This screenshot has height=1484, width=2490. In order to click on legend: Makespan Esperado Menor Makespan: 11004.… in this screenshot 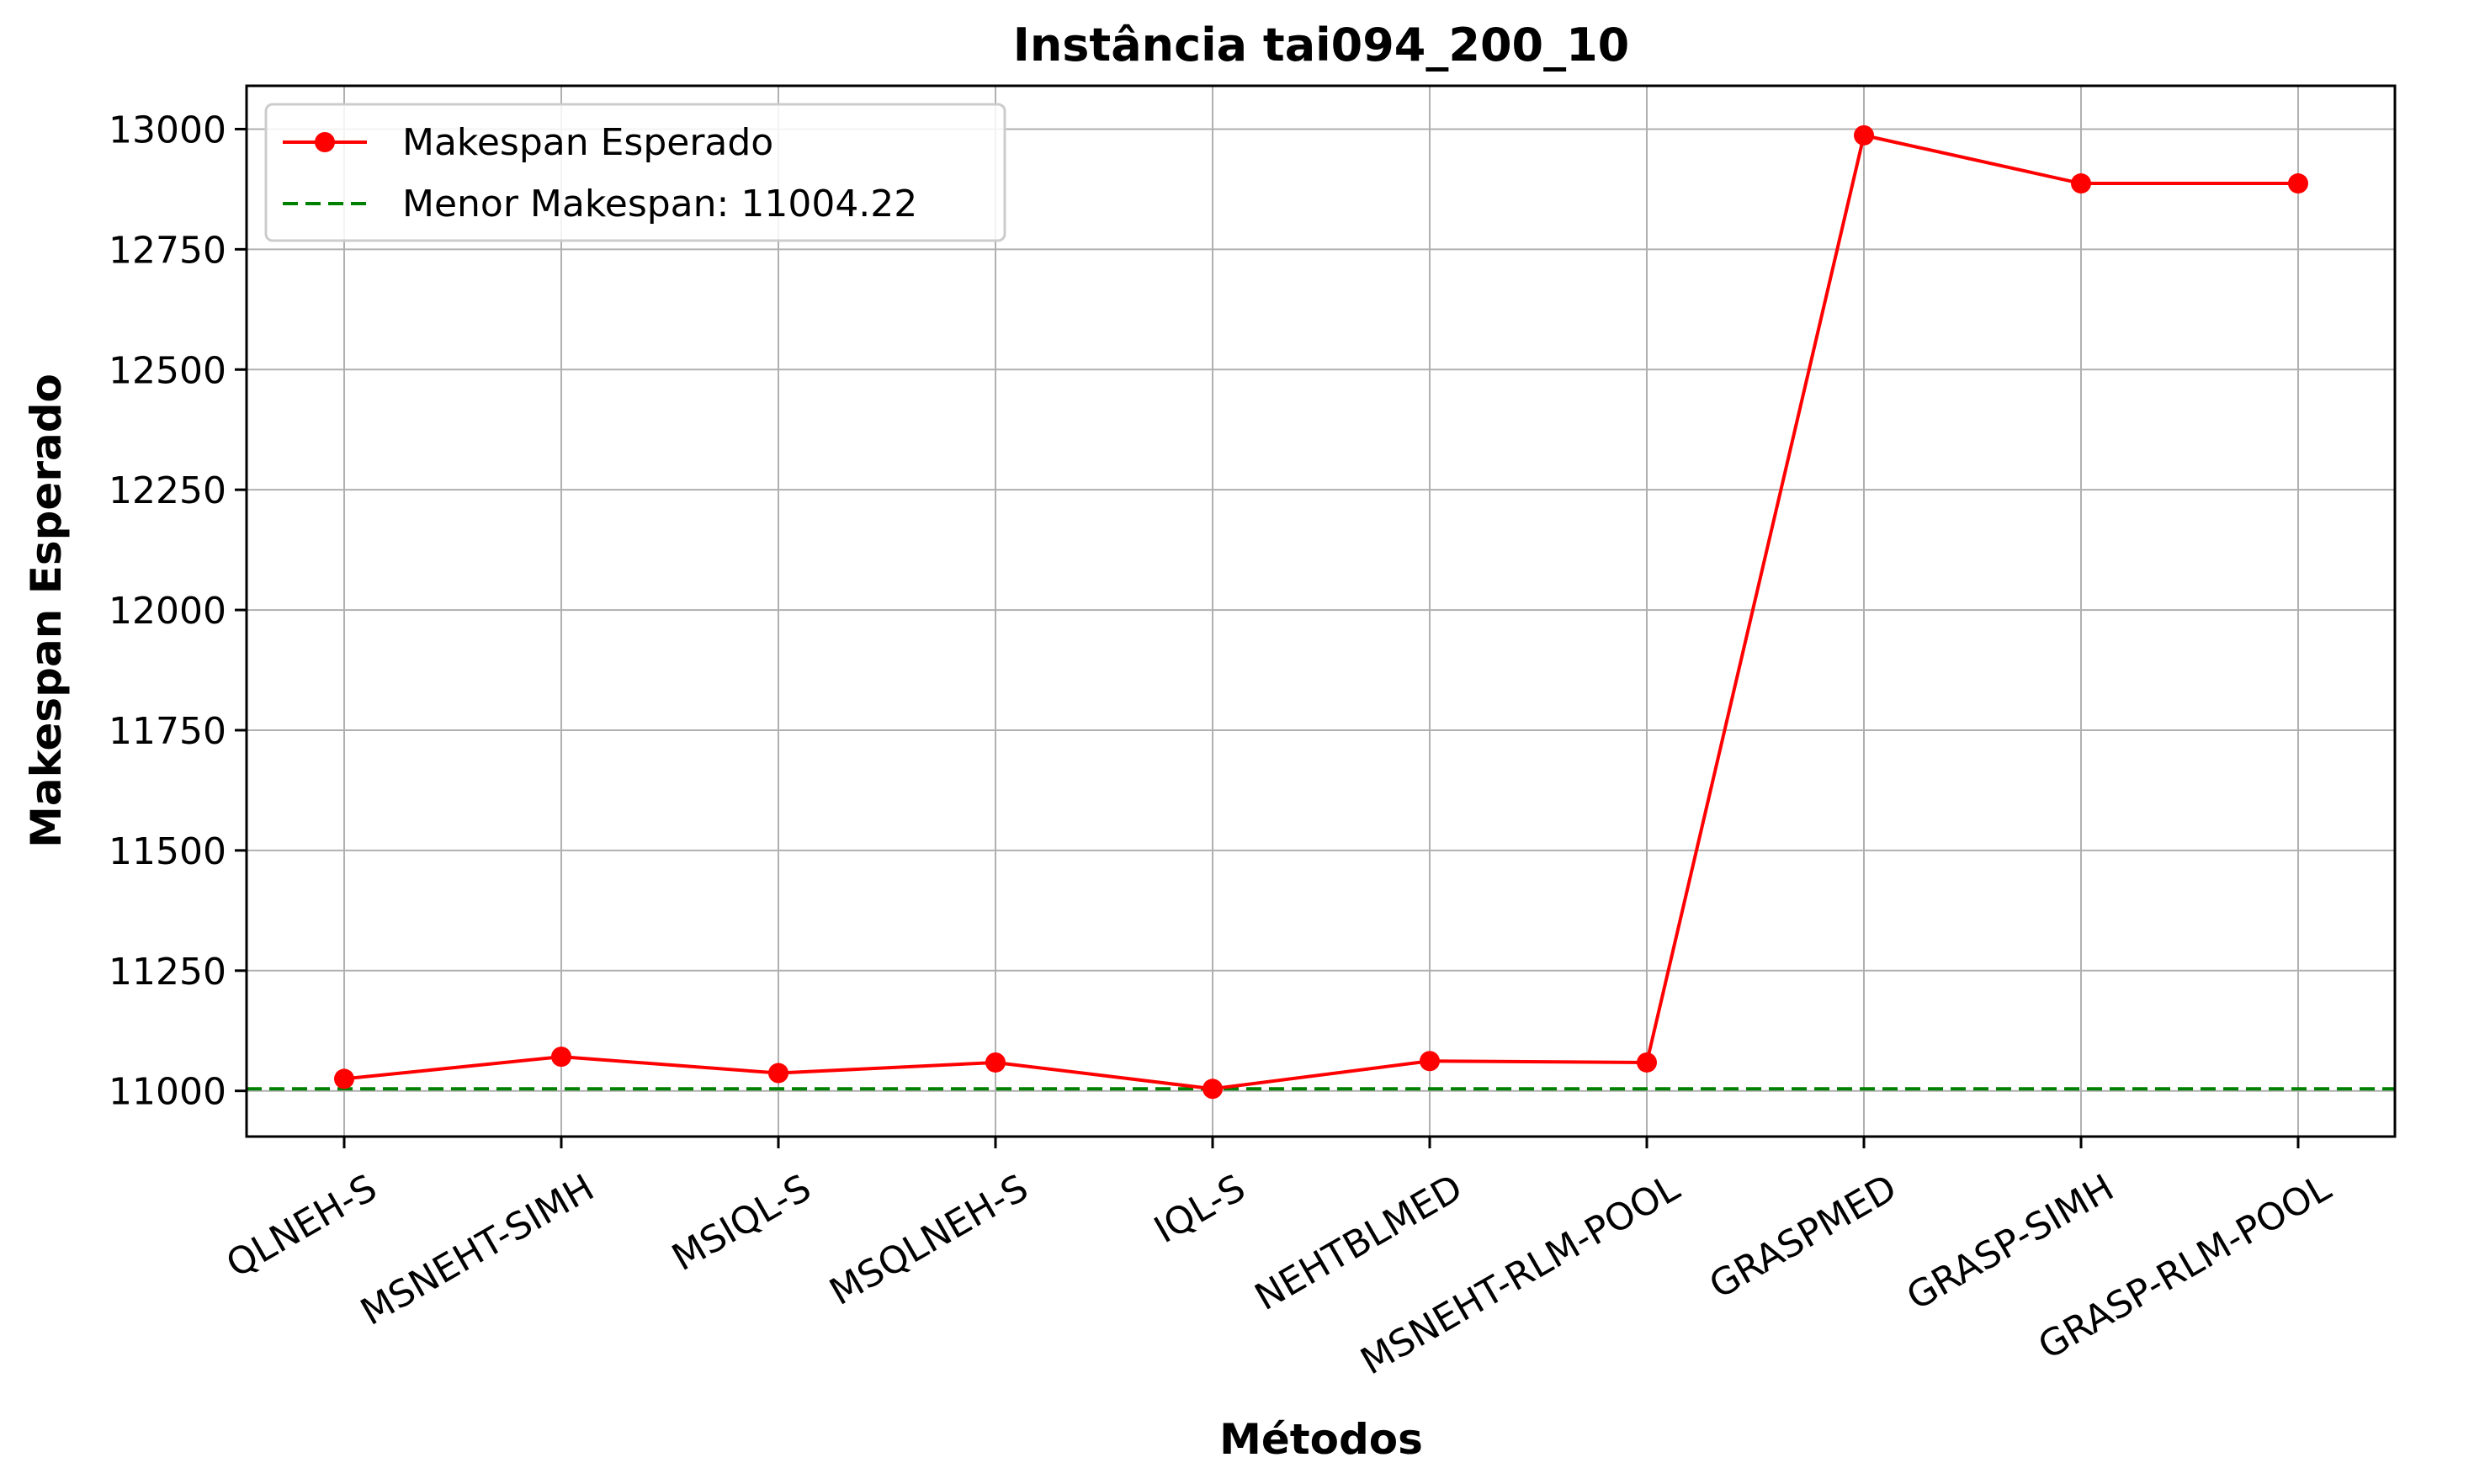, I will do `click(635, 172)`.